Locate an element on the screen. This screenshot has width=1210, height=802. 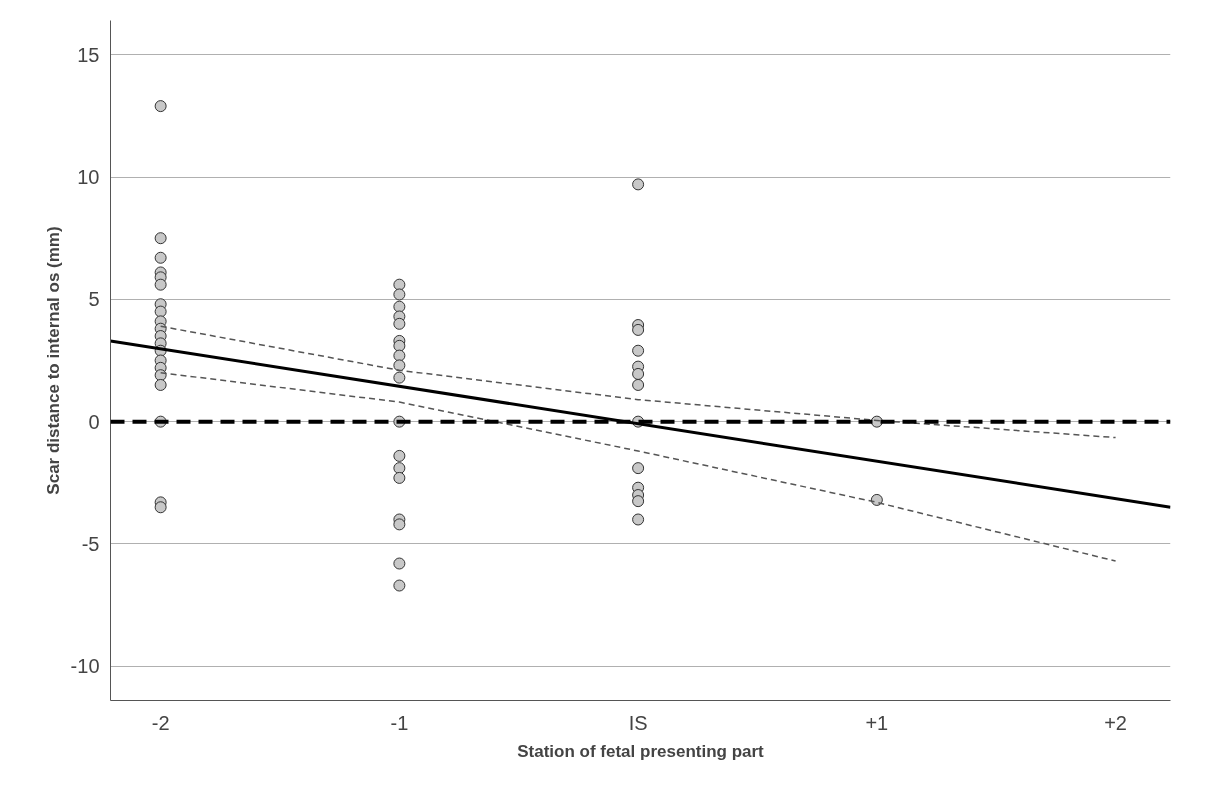
x-tick-label: +2 is located at coordinates (1115, 722).